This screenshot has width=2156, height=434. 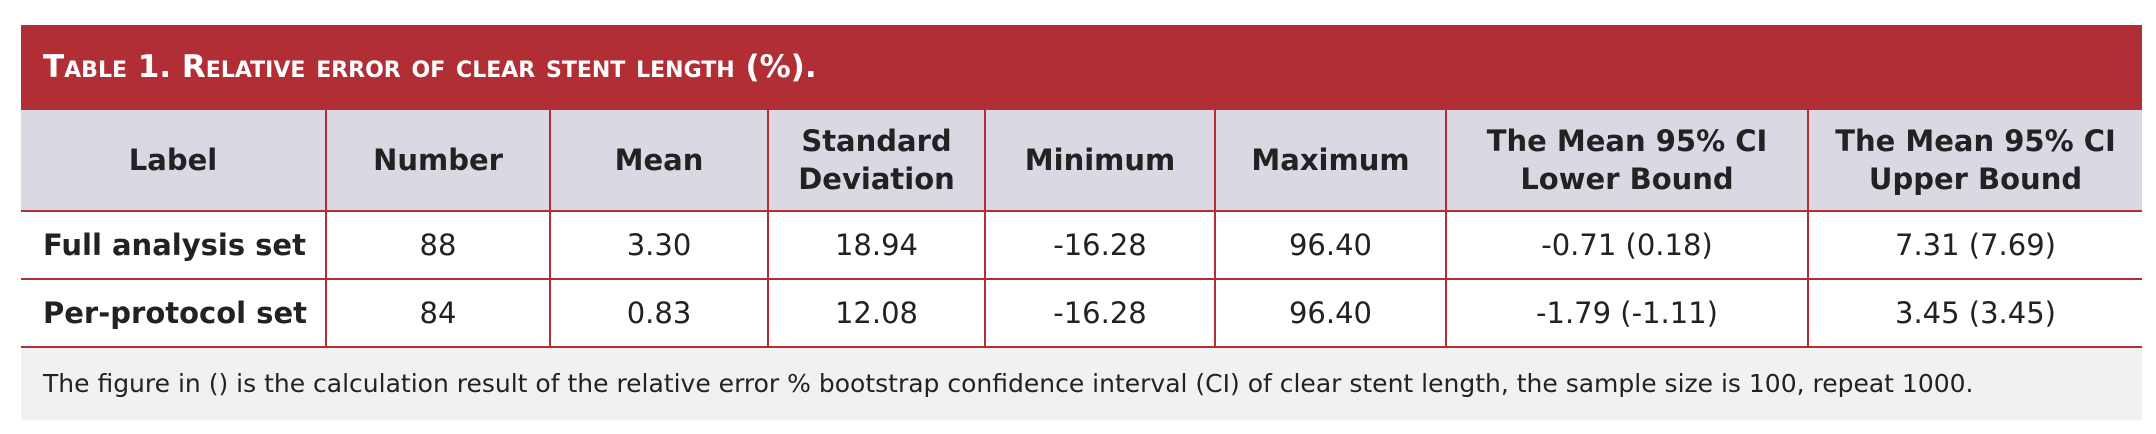 I want to click on table-cell: -0.71 (0.18), so click(x=1626, y=245).